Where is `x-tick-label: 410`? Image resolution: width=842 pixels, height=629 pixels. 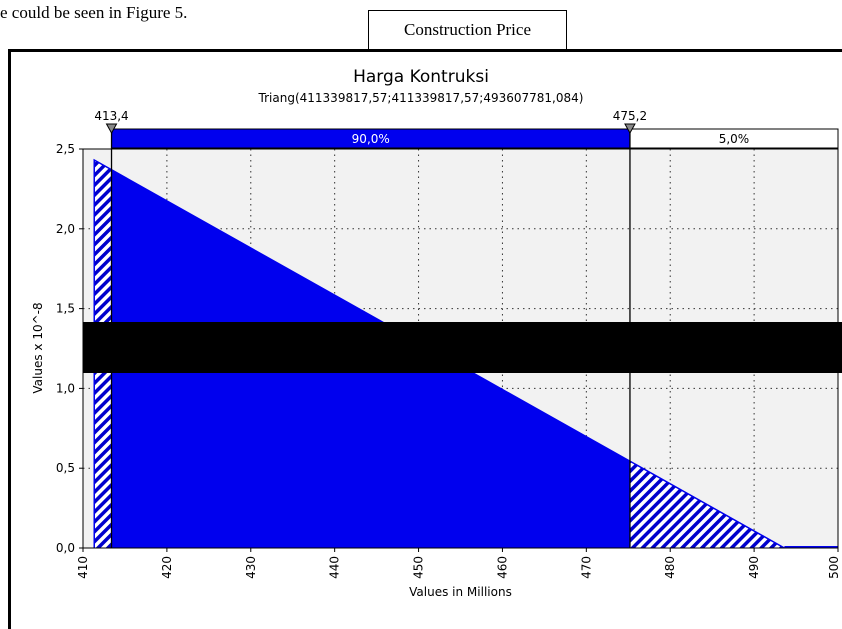
x-tick-label: 410 is located at coordinates (83, 567).